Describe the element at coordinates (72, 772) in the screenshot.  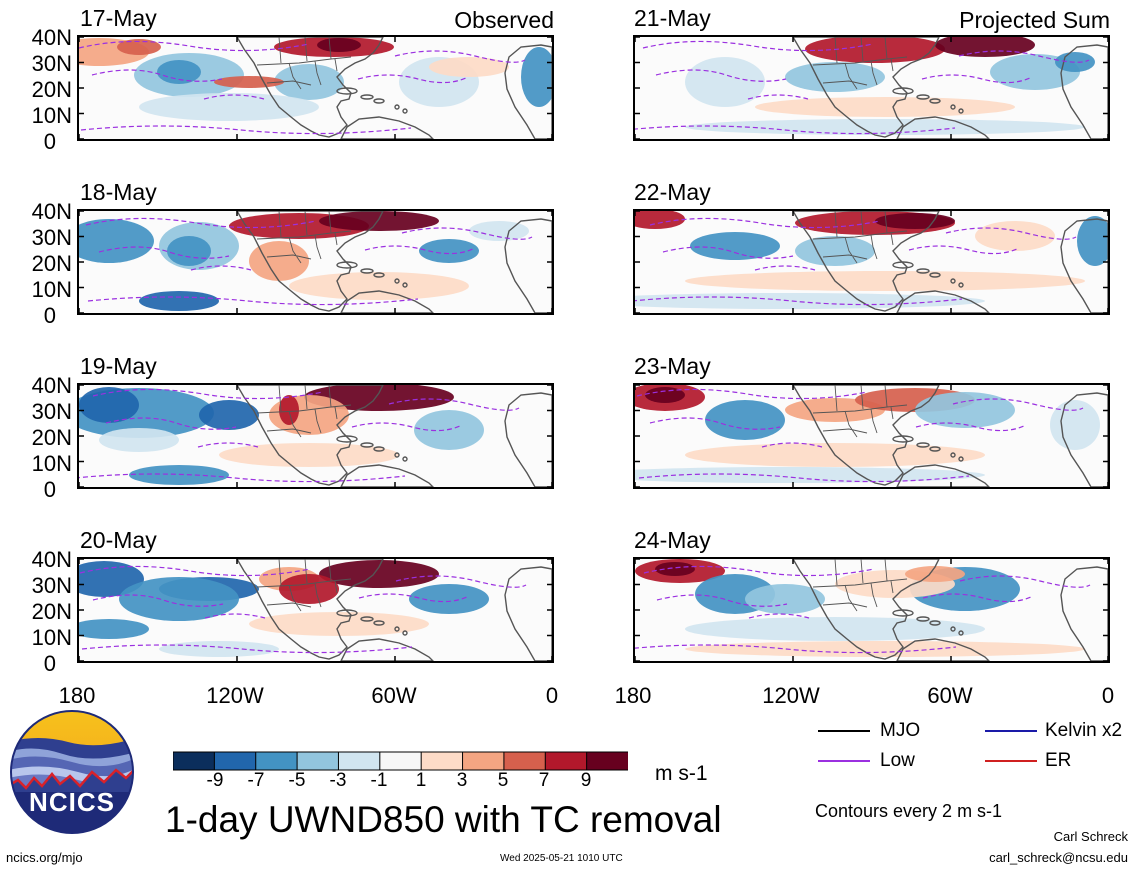
I see `ncics-logo` at that location.